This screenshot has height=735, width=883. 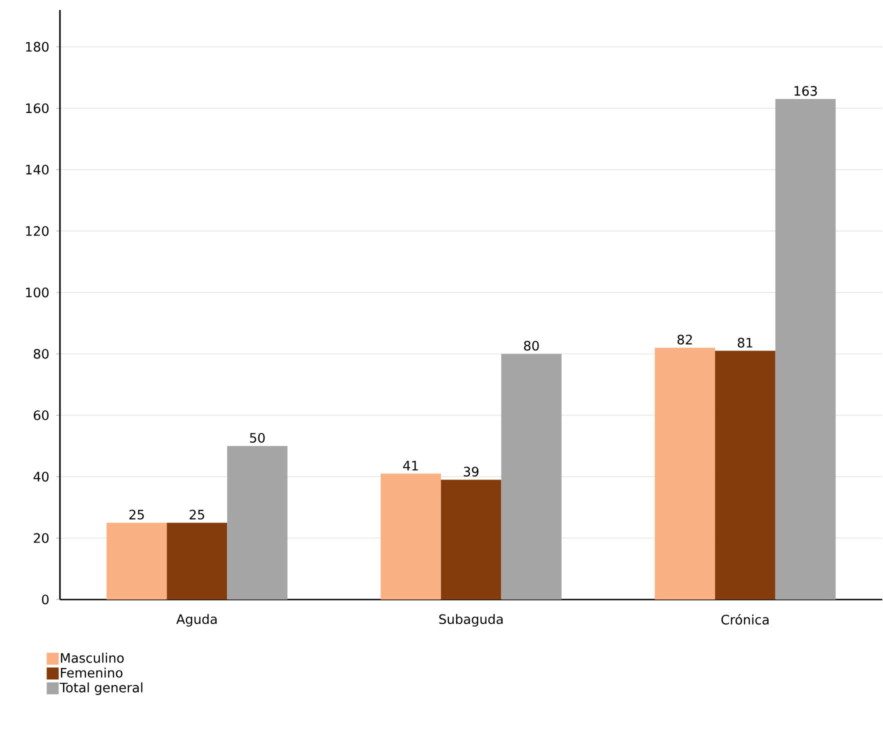 What do you see at coordinates (37, 169) in the screenshot?
I see `y-tick-label: 140` at bounding box center [37, 169].